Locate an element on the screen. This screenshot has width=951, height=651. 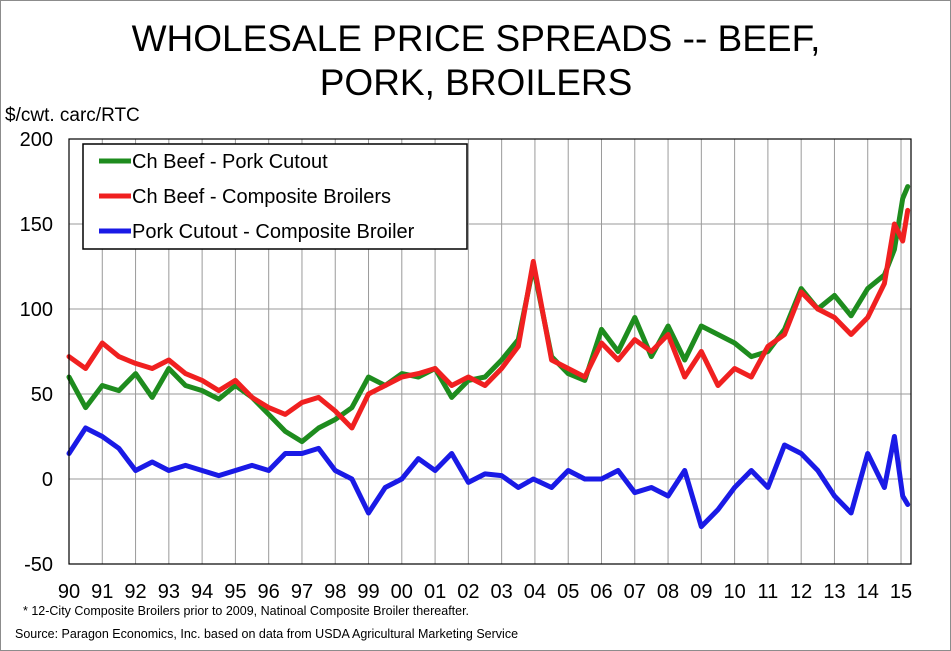
x-tick-label: 97 is located at coordinates (302, 592).